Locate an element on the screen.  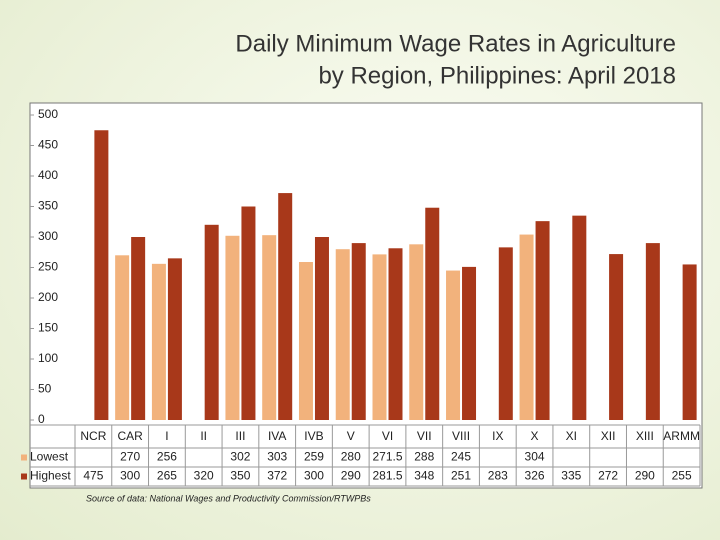
table-value: 475 is located at coordinates (93, 476).